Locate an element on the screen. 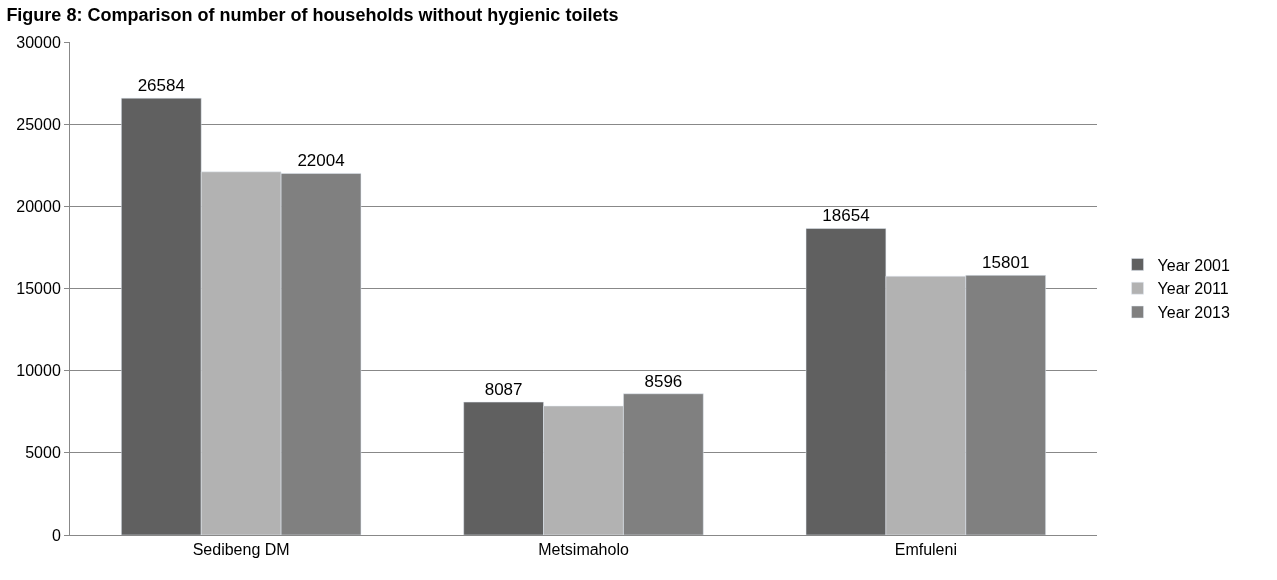 This screenshot has height=580, width=1277. x-tick-label: Sedibeng DM is located at coordinates (241, 550).